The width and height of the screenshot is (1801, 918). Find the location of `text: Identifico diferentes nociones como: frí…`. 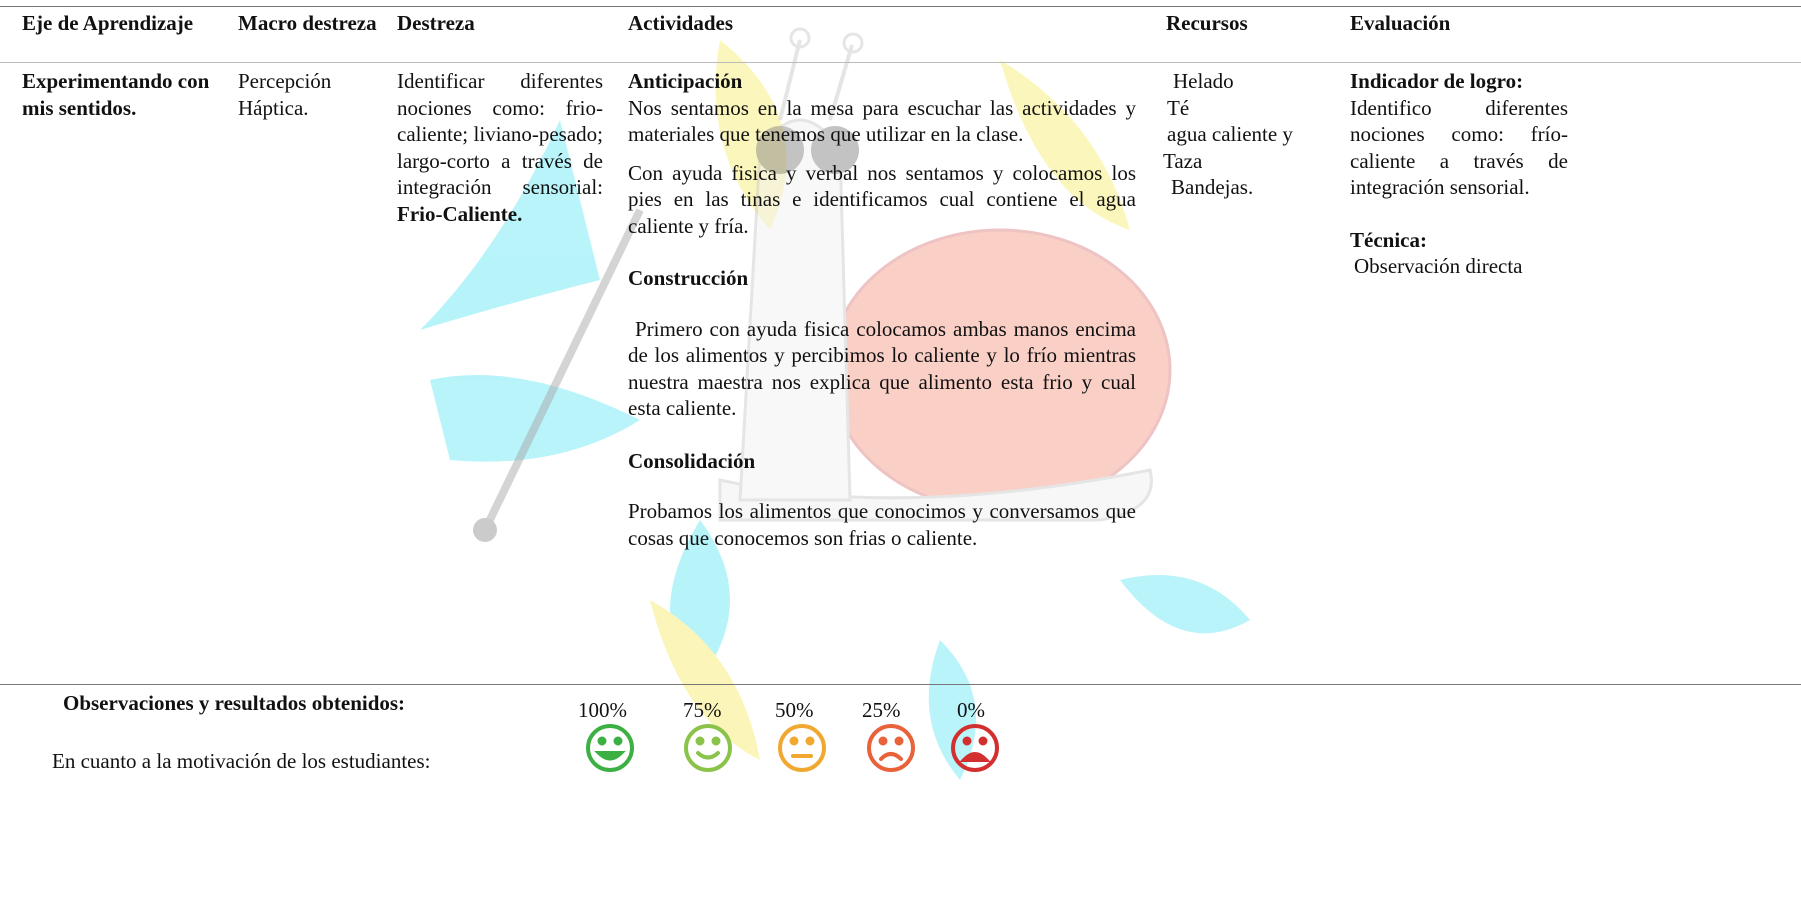

text: Identifico diferentes nociones como: frí… is located at coordinates (1459, 147).